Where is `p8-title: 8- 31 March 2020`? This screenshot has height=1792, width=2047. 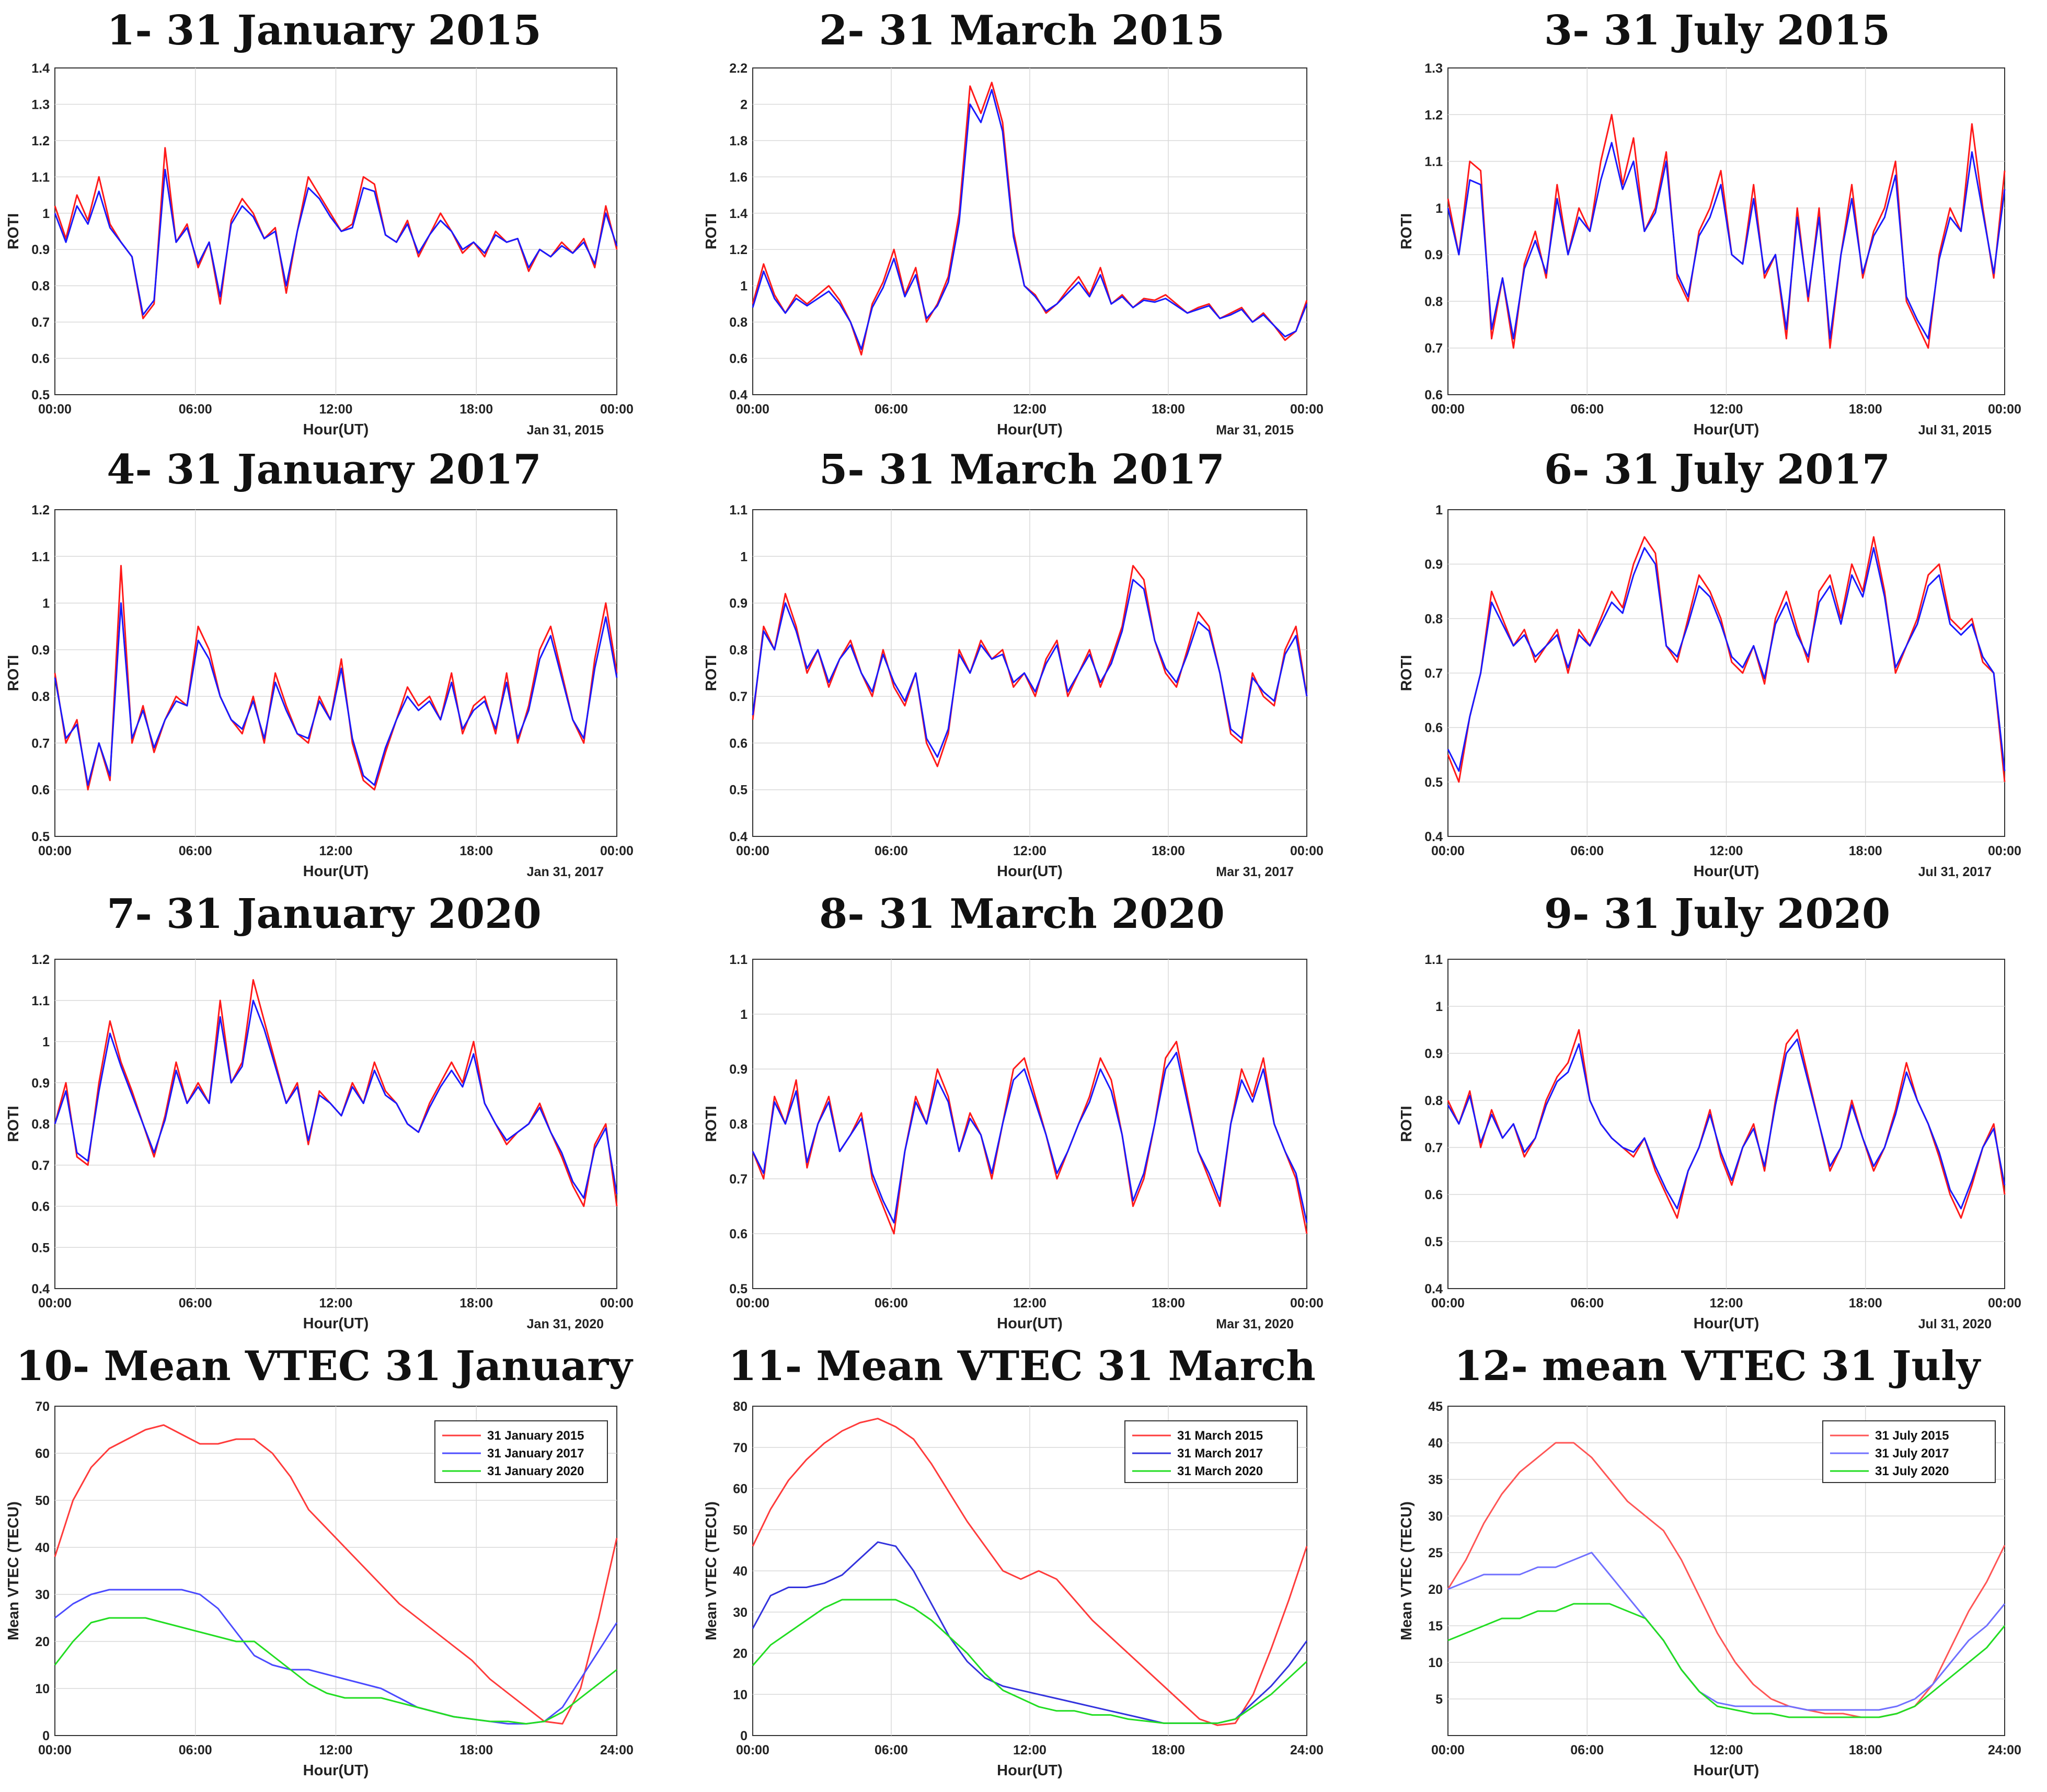
p8-title: 8- 31 March 2020 is located at coordinates (1022, 914).